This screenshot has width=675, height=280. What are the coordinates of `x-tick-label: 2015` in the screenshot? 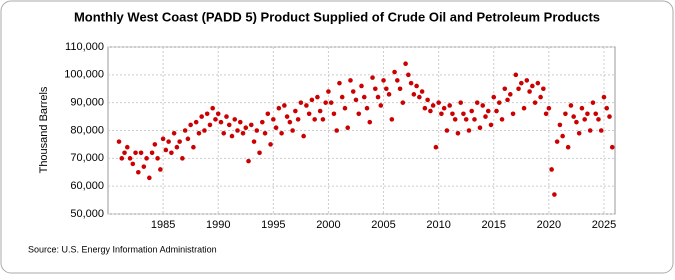 It's located at (494, 225).